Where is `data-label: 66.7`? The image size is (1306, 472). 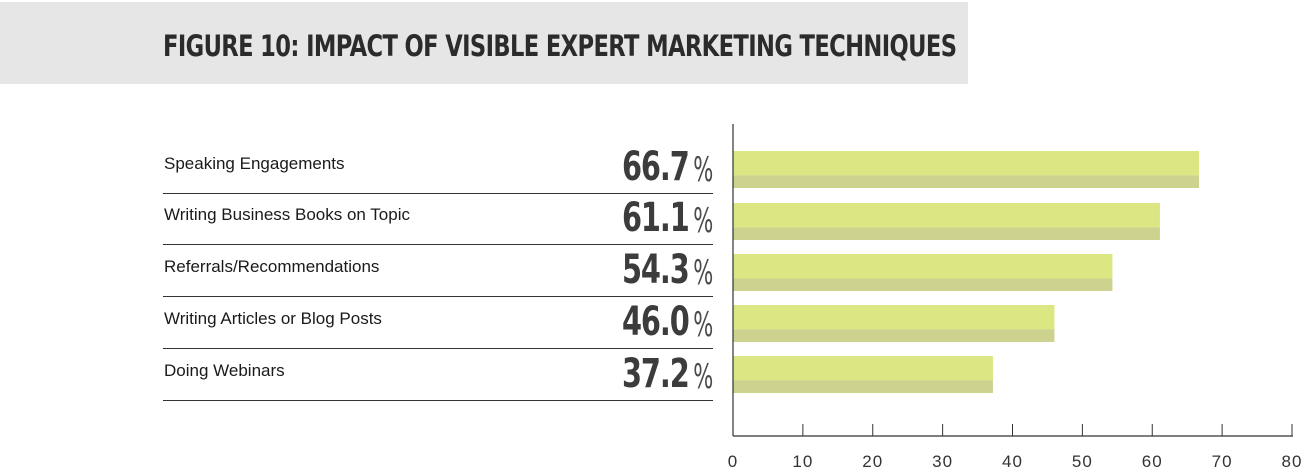
data-label: 66.7 is located at coordinates (656, 167).